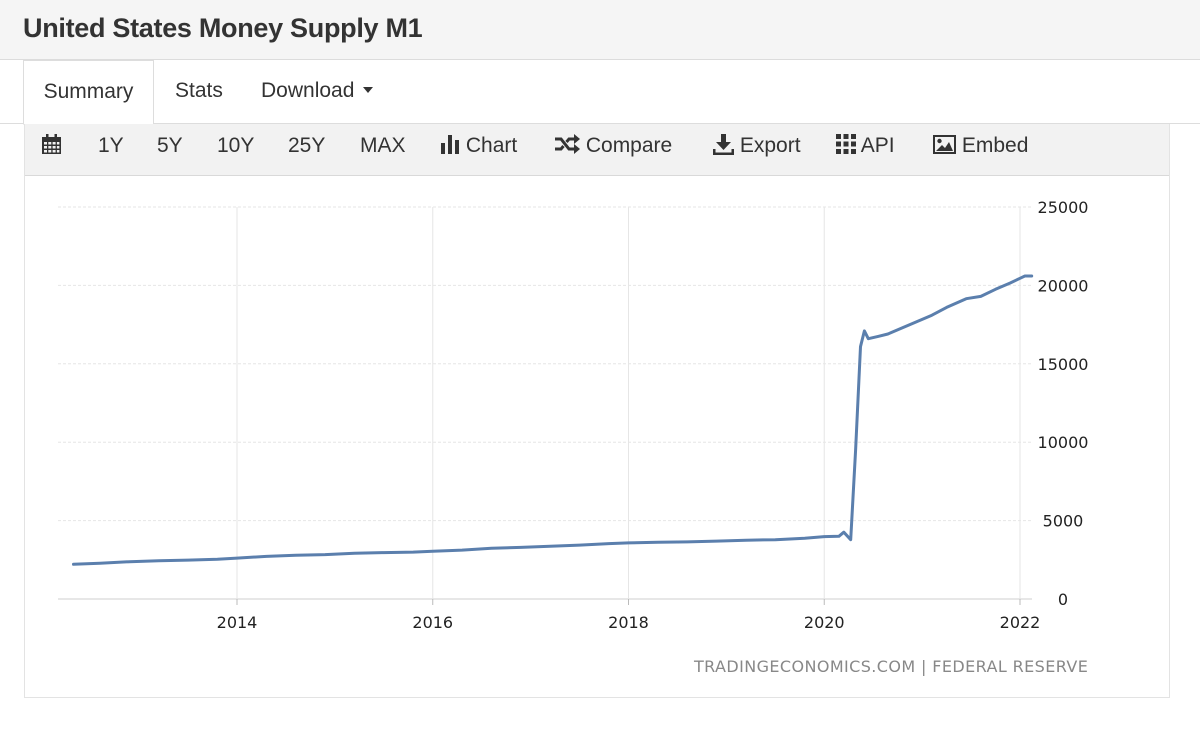 The height and width of the screenshot is (748, 1200). I want to click on range-25y-button: 25Y, so click(307, 145).